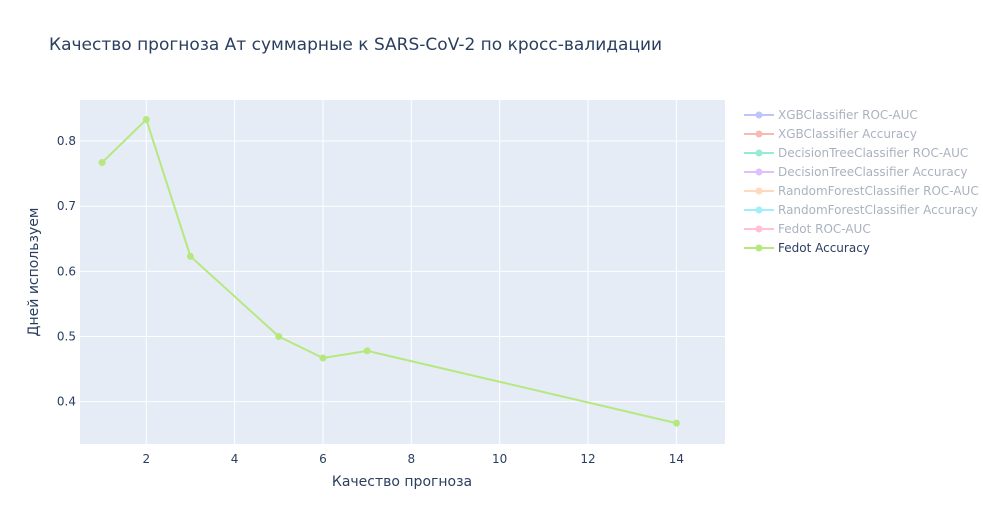 The height and width of the screenshot is (525, 983). I want to click on legend-item: DecisionTreeClassifier Accuracy, so click(855, 172).